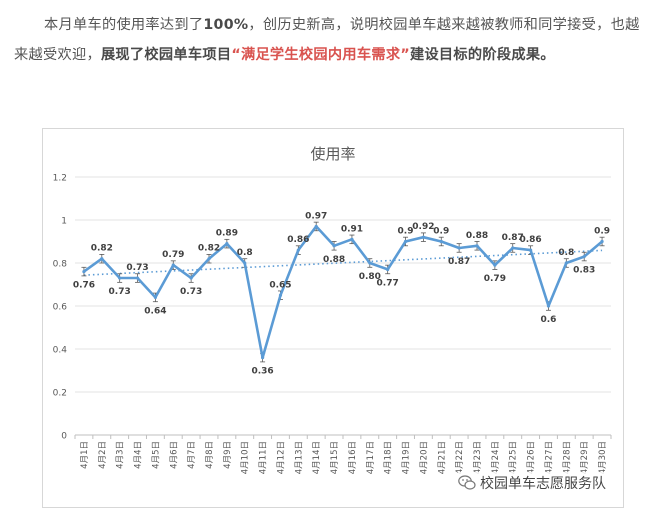  Describe the element at coordinates (478, 457) in the screenshot. I see `x-tick-label: 4月23日` at that location.